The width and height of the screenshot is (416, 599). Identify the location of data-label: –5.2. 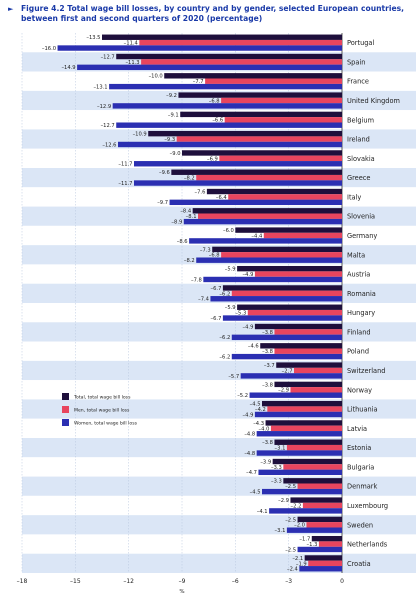
(242, 396).